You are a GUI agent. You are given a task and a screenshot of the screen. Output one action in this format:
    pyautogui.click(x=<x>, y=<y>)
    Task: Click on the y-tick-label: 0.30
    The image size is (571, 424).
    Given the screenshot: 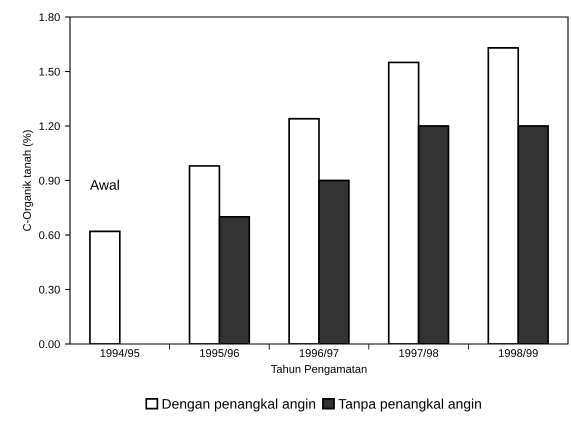 What is the action you would take?
    pyautogui.click(x=49, y=290)
    